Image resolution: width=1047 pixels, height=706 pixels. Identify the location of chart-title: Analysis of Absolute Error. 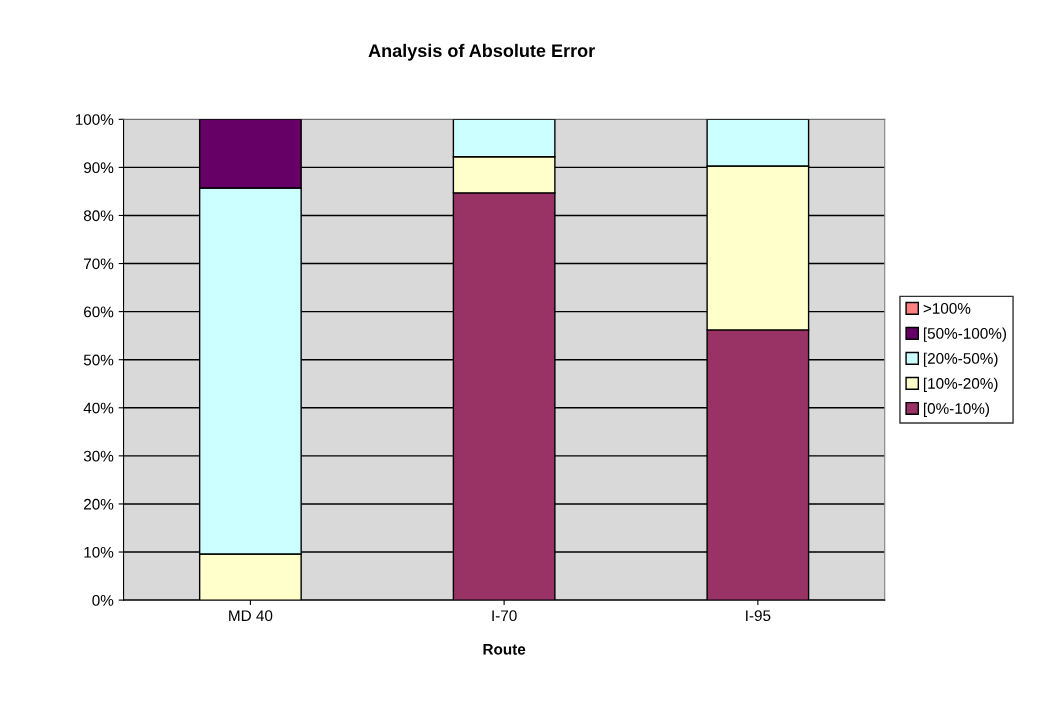
(481, 52).